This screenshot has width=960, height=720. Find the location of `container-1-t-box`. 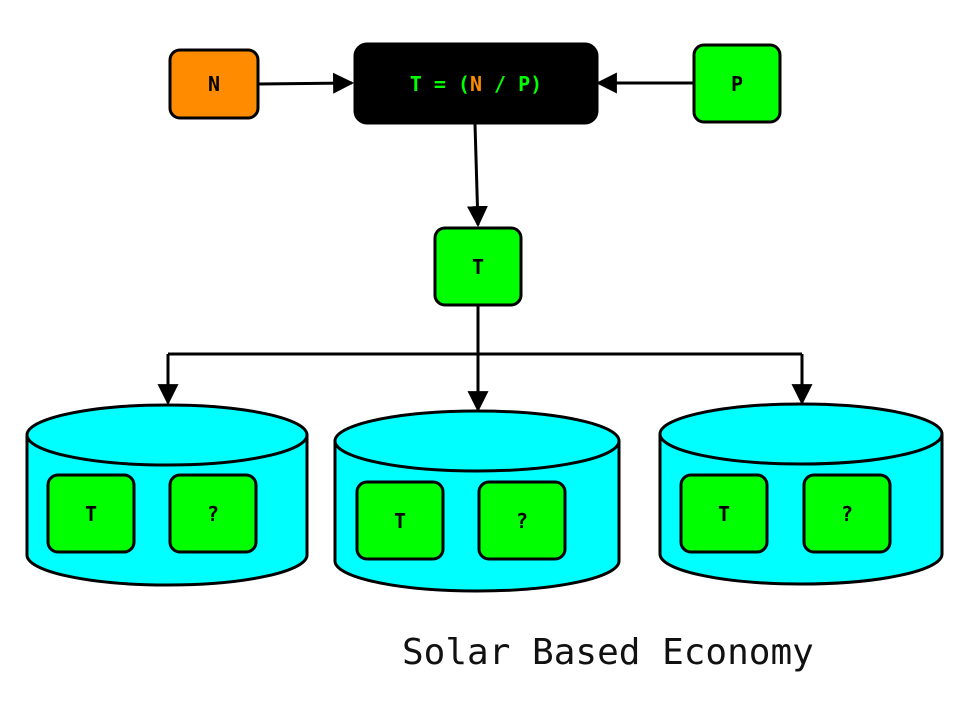

container-1-t-box is located at coordinates (91, 513).